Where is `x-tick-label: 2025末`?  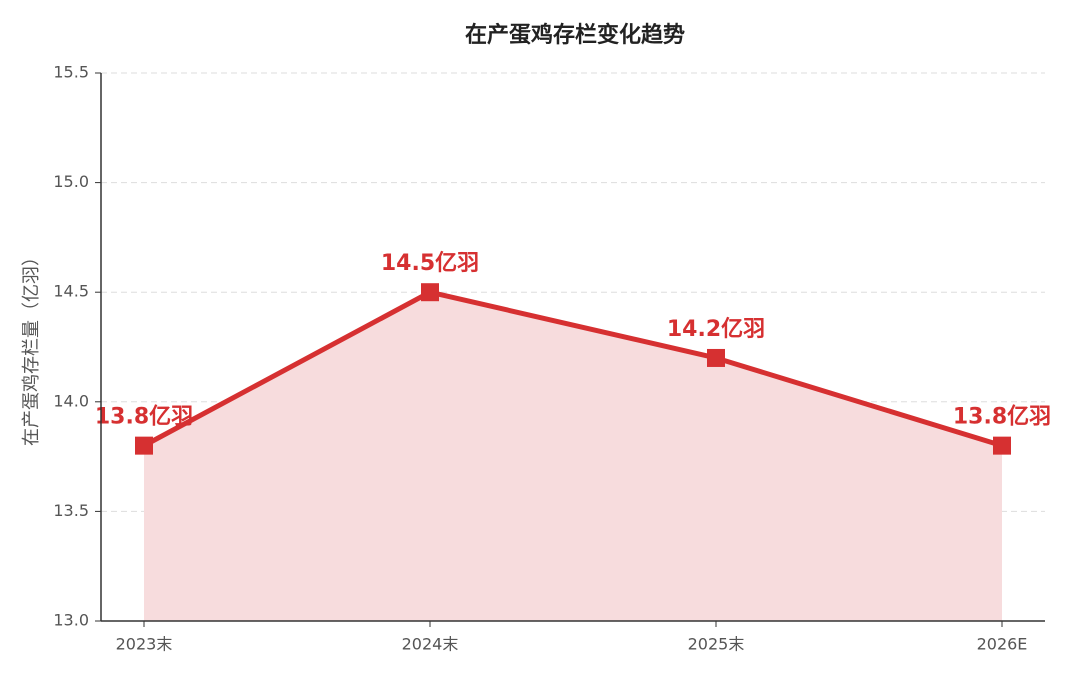
x-tick-label: 2025末 is located at coordinates (716, 644).